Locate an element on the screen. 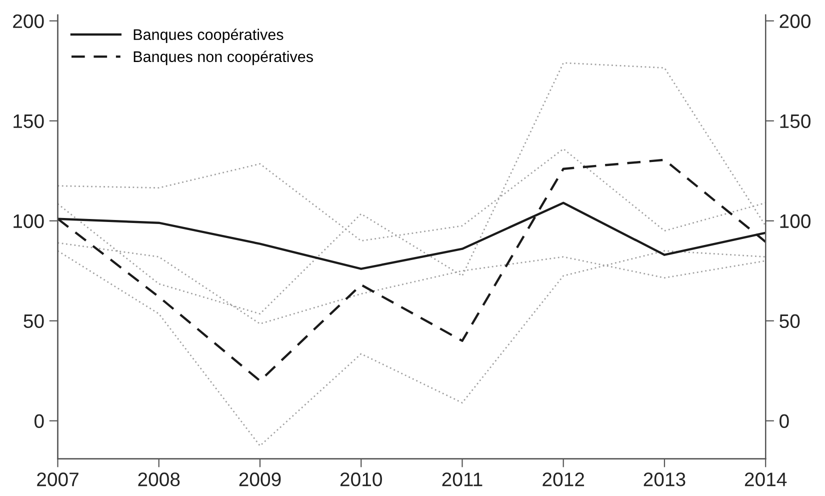 The image size is (825, 496). y-tick-label: 100 is located at coordinates (29, 221).